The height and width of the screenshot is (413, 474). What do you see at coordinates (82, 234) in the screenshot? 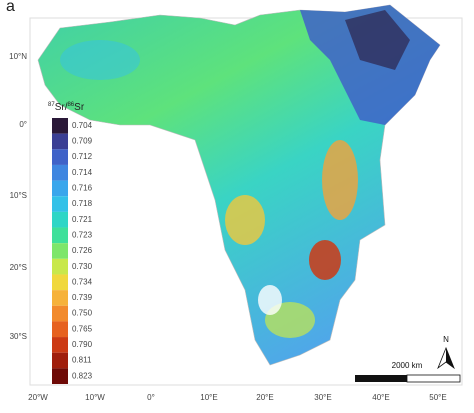
I see `legend-label: 0.723` at bounding box center [82, 234].